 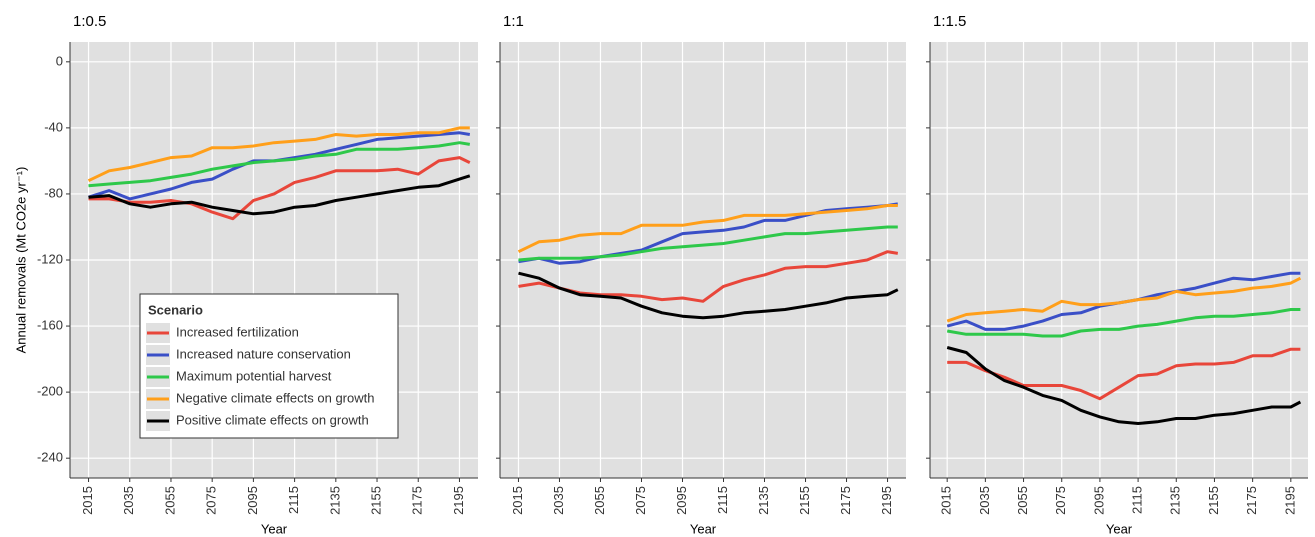 I want to click on y-tick-label: -160, so click(x=50, y=324).